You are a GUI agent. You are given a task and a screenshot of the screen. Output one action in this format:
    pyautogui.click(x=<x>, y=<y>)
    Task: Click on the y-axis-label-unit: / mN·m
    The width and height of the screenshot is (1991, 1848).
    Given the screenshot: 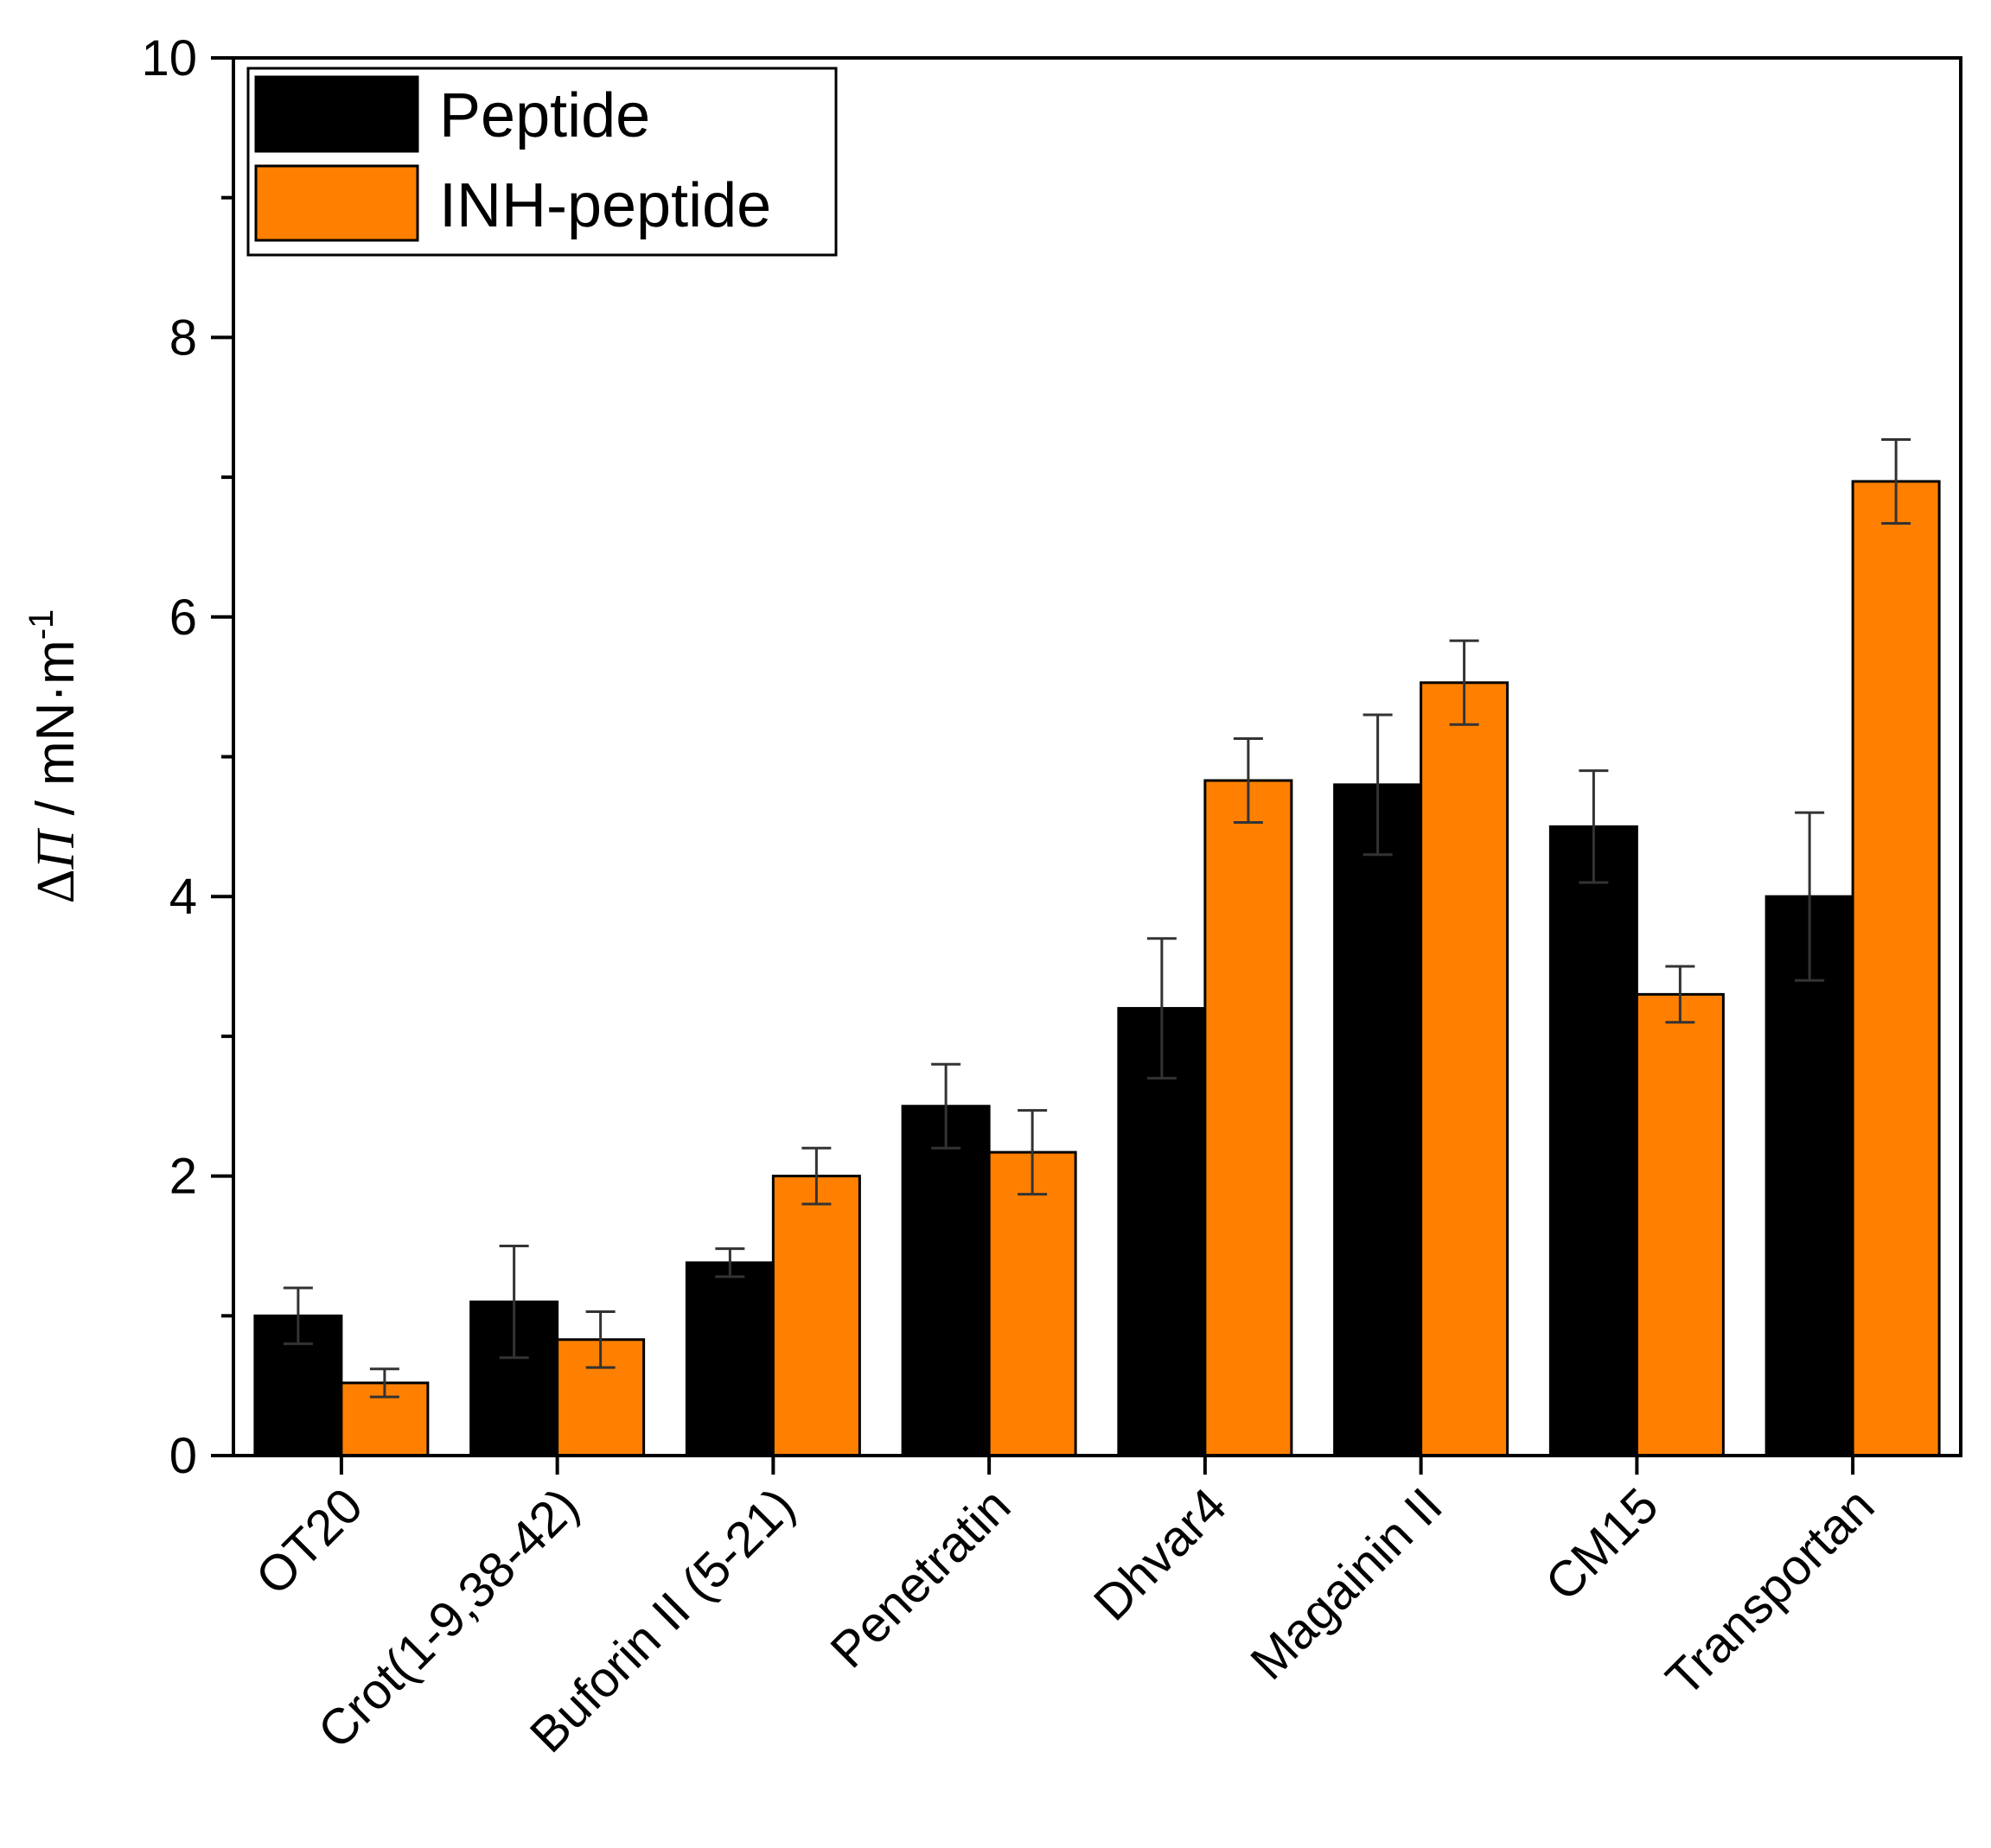 What is the action you would take?
    pyautogui.click(x=56, y=735)
    